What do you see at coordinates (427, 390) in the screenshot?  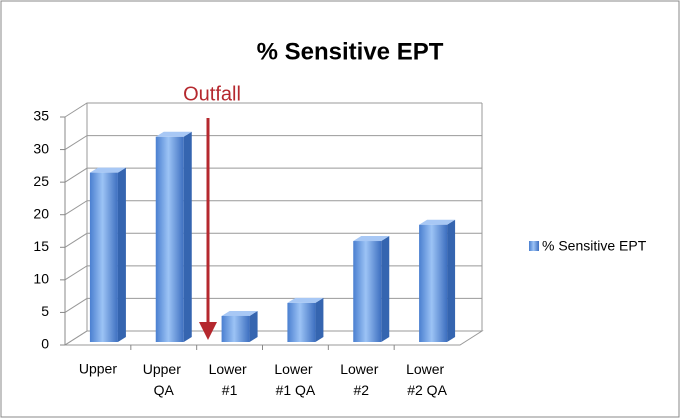 I see `x-tick-line: #2 QA` at bounding box center [427, 390].